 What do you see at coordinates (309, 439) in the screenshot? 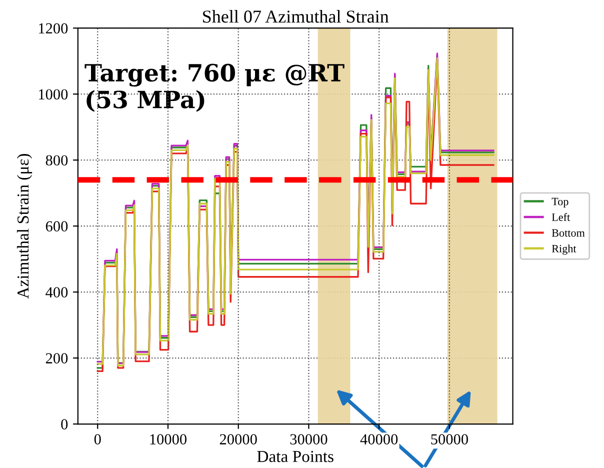
I see `x-tick-label: 30000` at bounding box center [309, 439].